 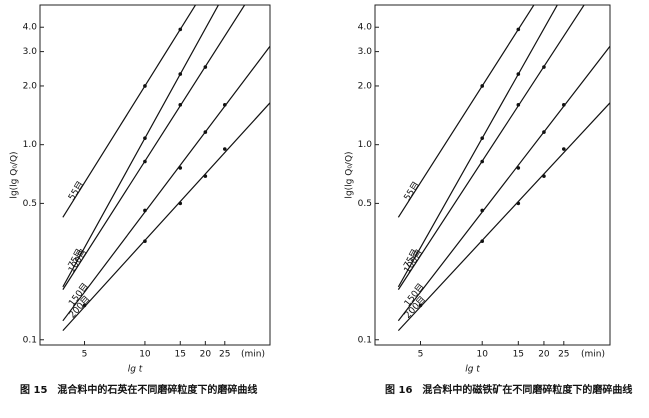 I want to click on caption: 图 16 混合料中的磁铁矿在不同磨碎粒度下的磨碎曲线, so click(x=508, y=389).